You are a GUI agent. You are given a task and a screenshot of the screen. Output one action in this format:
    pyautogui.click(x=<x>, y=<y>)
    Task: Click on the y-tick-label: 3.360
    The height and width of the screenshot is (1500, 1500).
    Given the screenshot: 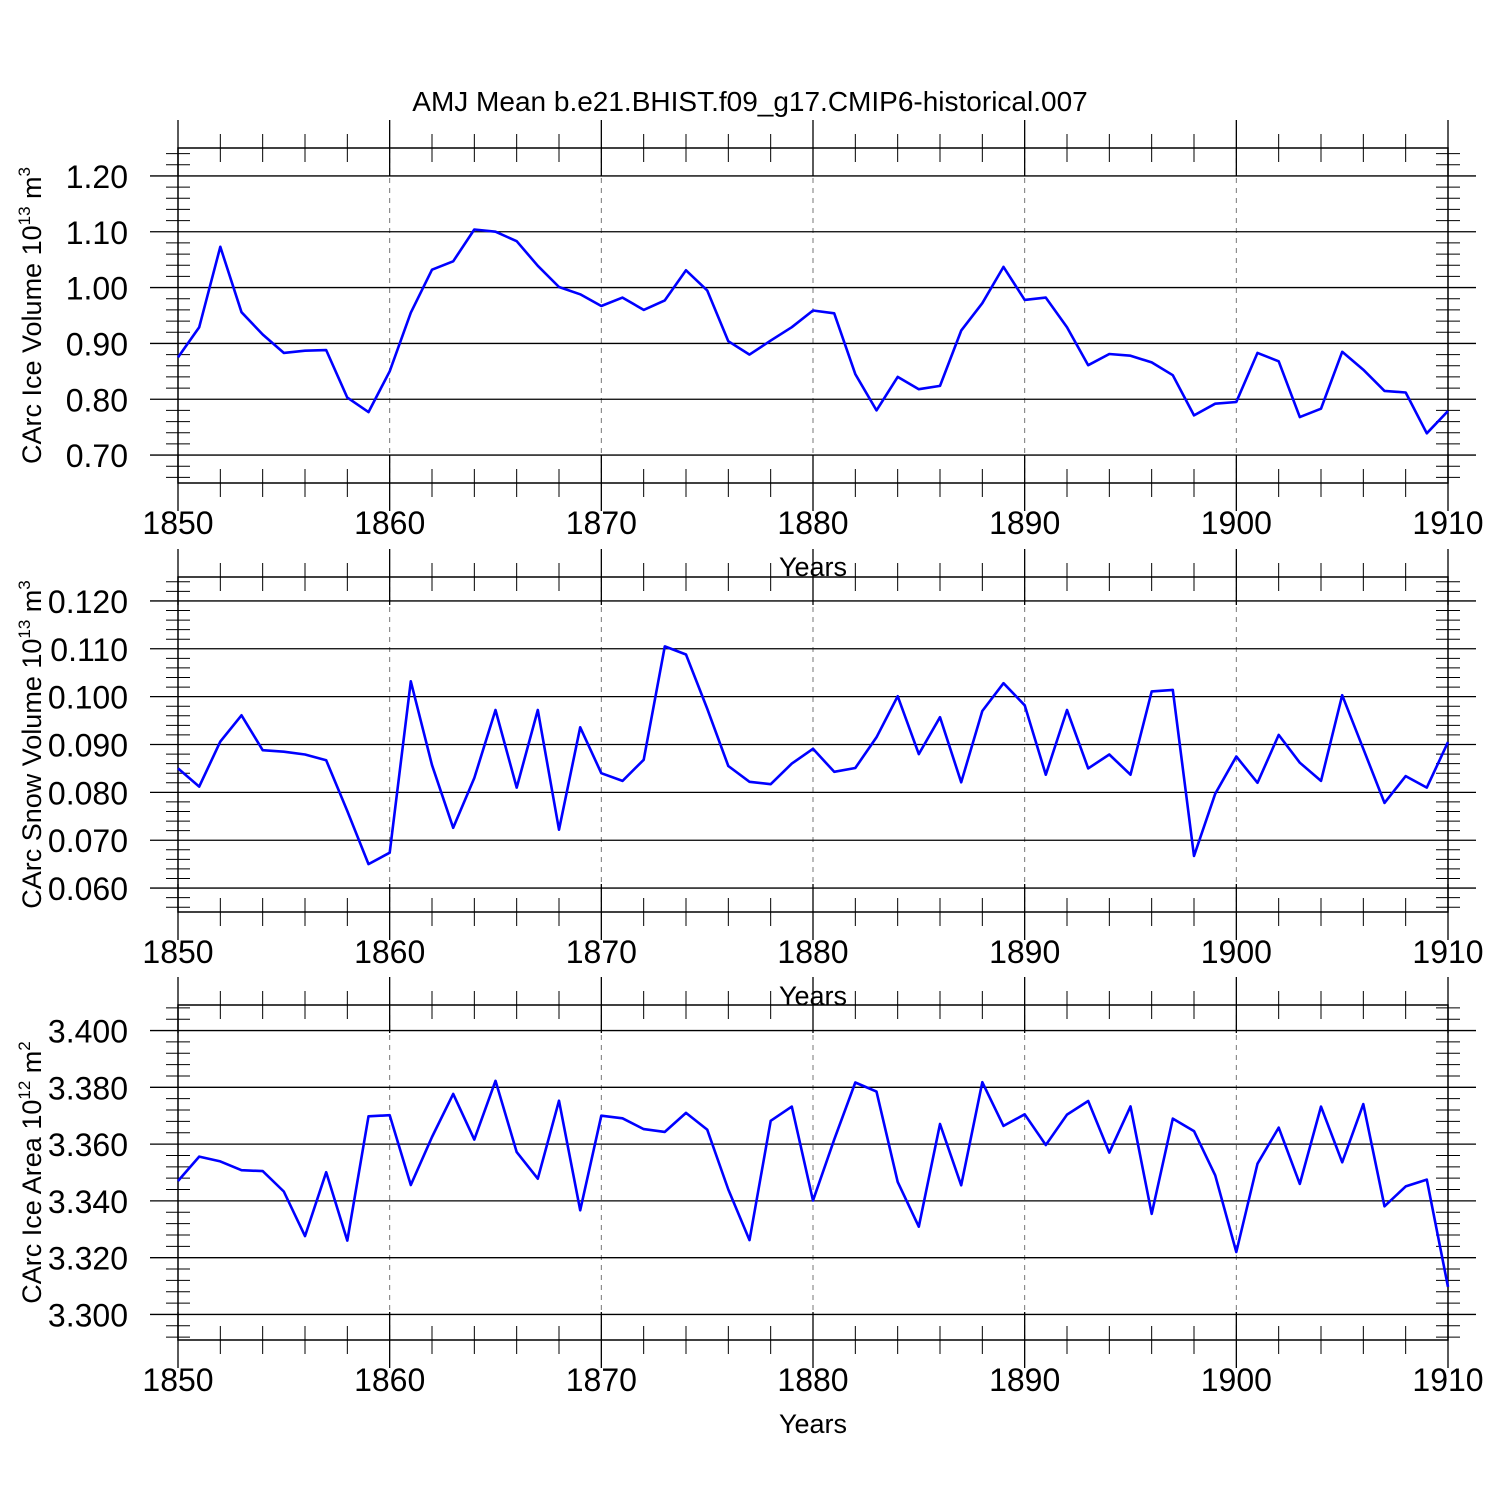 What is the action you would take?
    pyautogui.click(x=88, y=1145)
    